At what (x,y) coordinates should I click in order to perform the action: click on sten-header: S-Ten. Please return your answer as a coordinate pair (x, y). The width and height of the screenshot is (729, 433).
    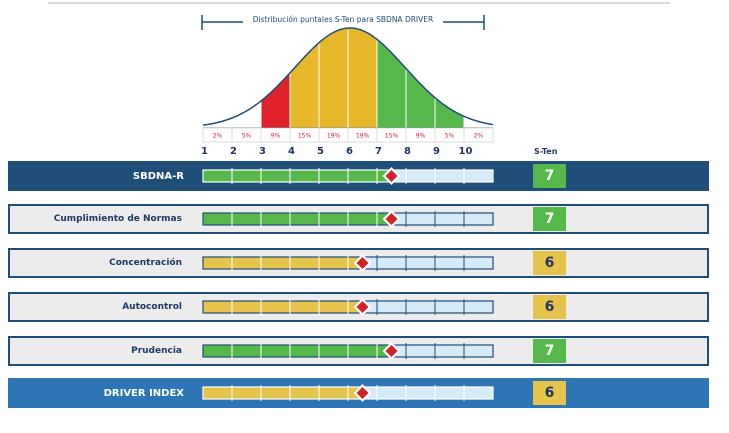
    Looking at the image, I should click on (546, 151).